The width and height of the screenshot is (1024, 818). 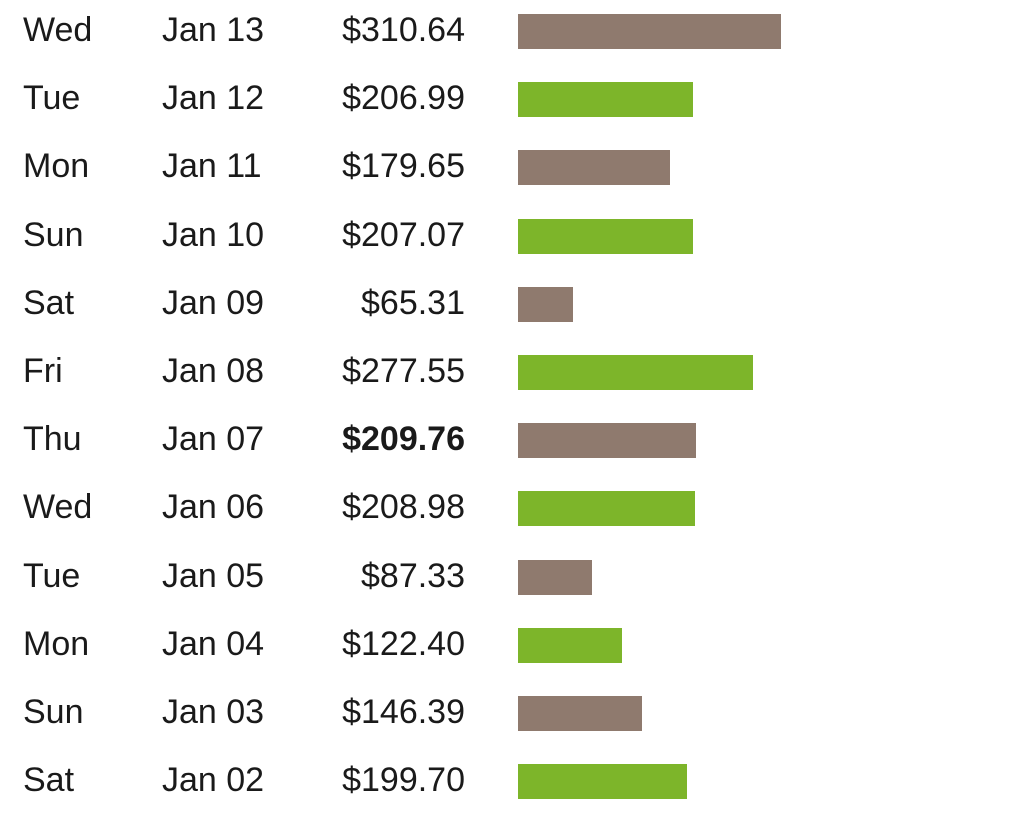 I want to click on amount-label: $146.39, so click(x=403, y=712).